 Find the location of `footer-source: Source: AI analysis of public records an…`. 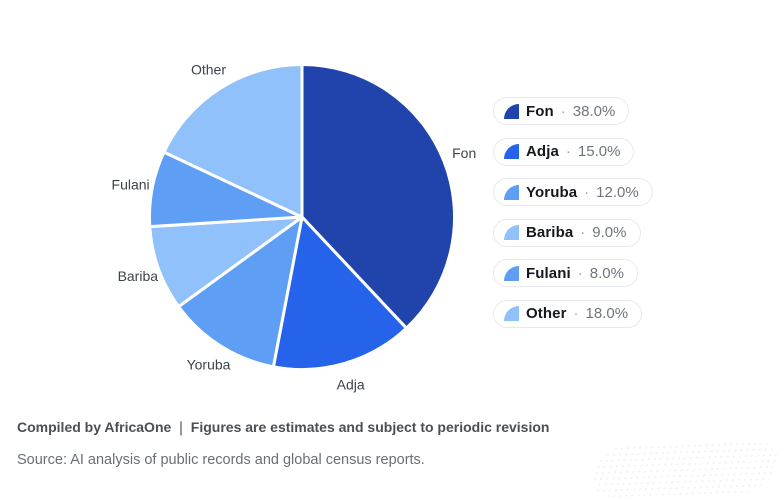

footer-source: Source: AI analysis of public records an… is located at coordinates (221, 460).